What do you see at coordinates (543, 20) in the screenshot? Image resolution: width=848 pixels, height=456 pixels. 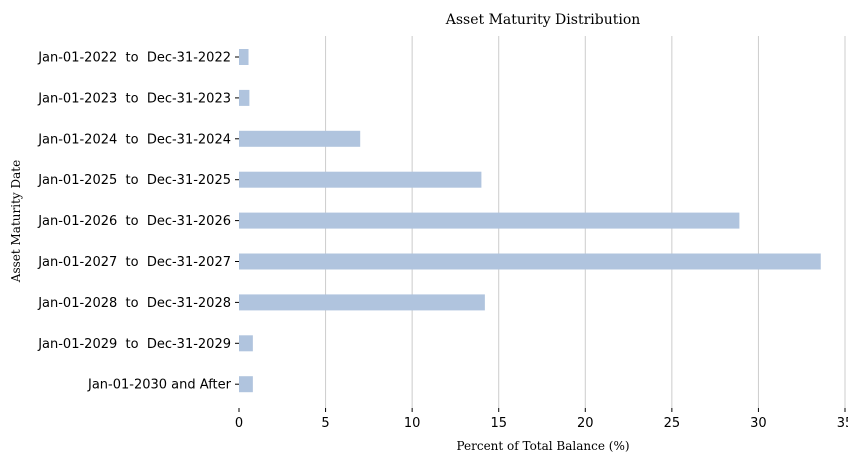 I see `chart-title: Asset Maturity Distribution` at bounding box center [543, 20].